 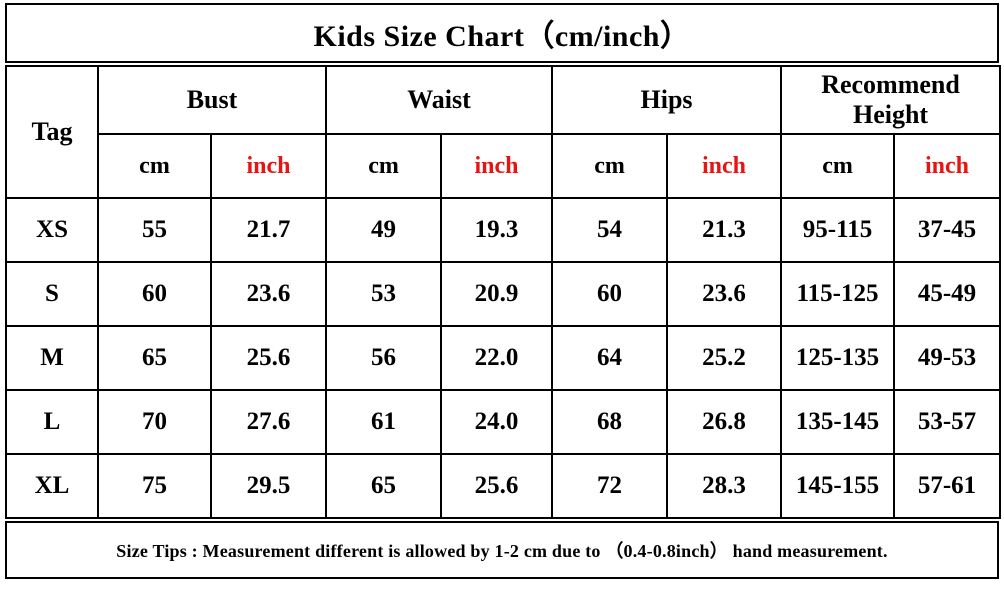 I want to click on size-tag-cell: S, so click(x=52, y=294).